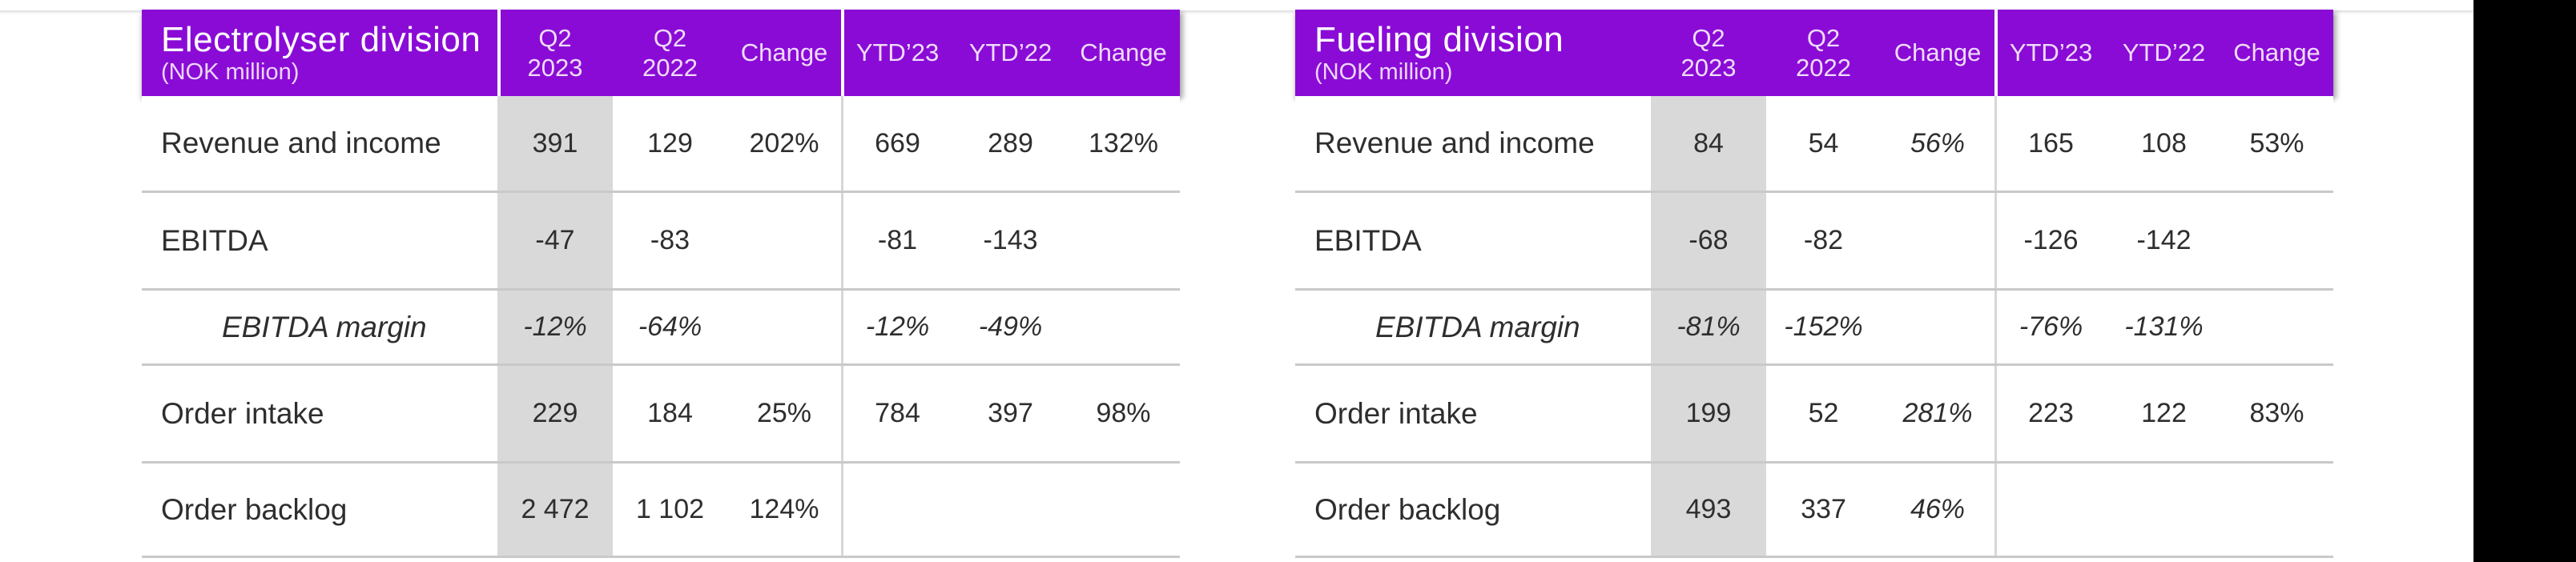  I want to click on cell-ytd23: 669, so click(898, 143).